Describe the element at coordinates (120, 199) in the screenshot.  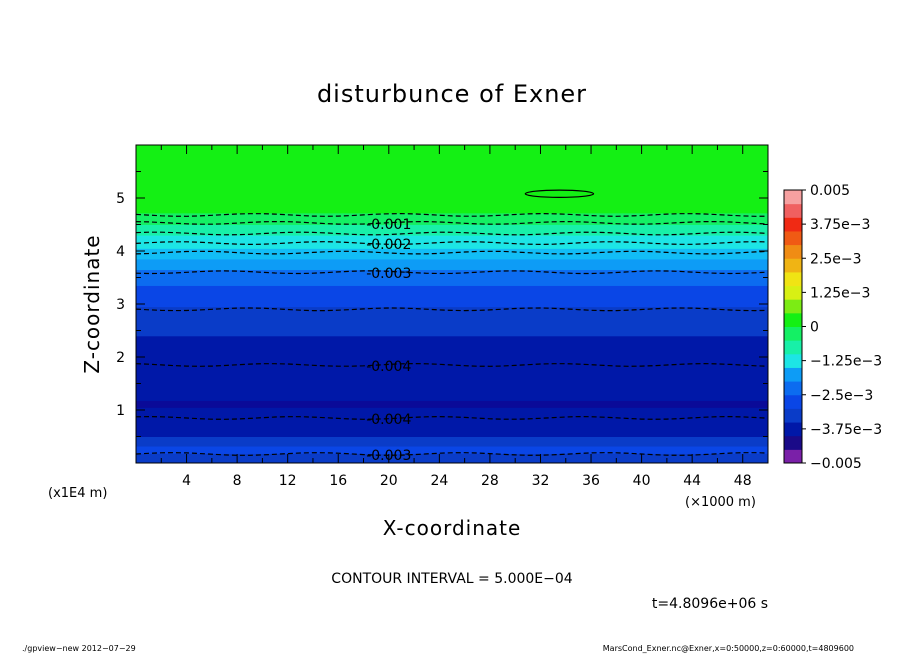
I see `y-tick-label: 5` at that location.